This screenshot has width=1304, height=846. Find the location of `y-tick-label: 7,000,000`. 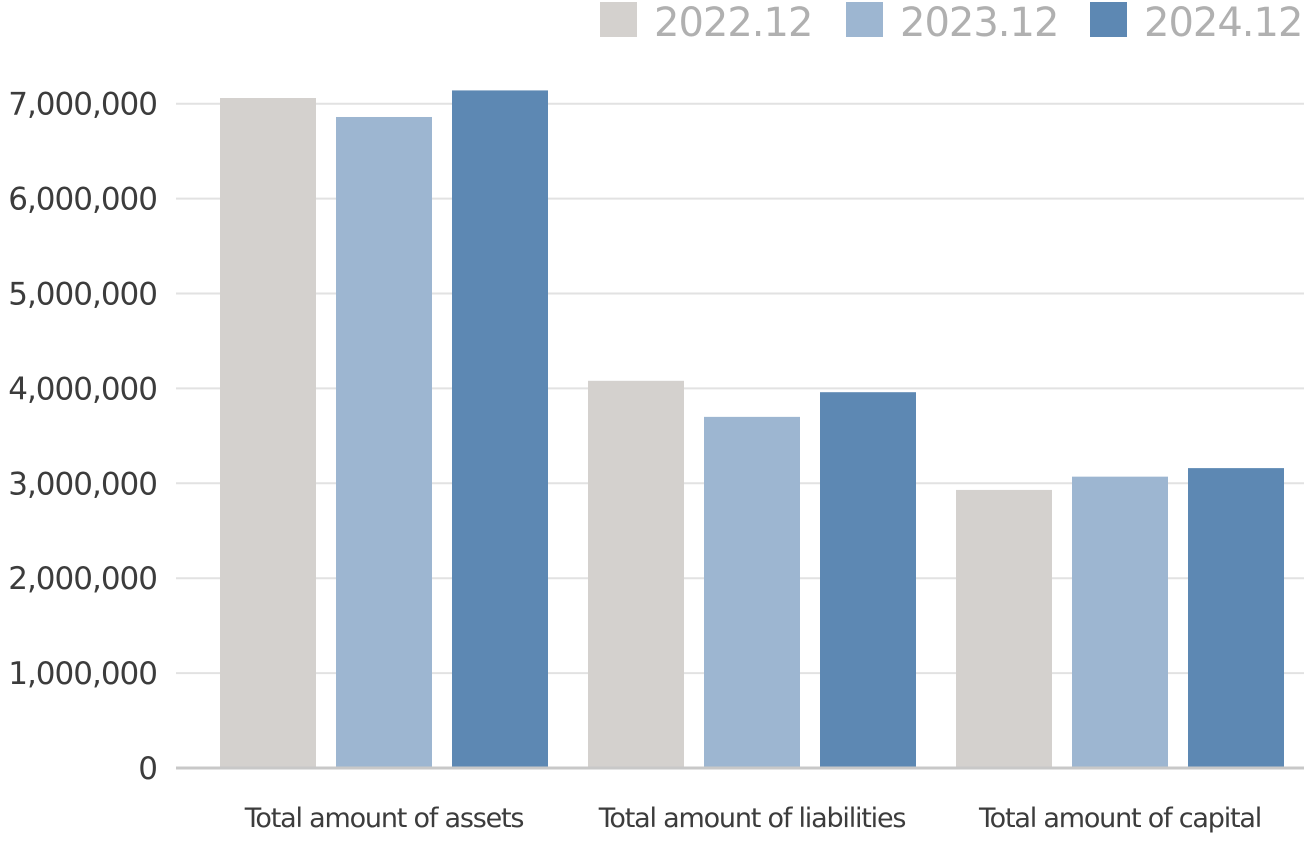

y-tick-label: 7,000,000 is located at coordinates (82, 105).